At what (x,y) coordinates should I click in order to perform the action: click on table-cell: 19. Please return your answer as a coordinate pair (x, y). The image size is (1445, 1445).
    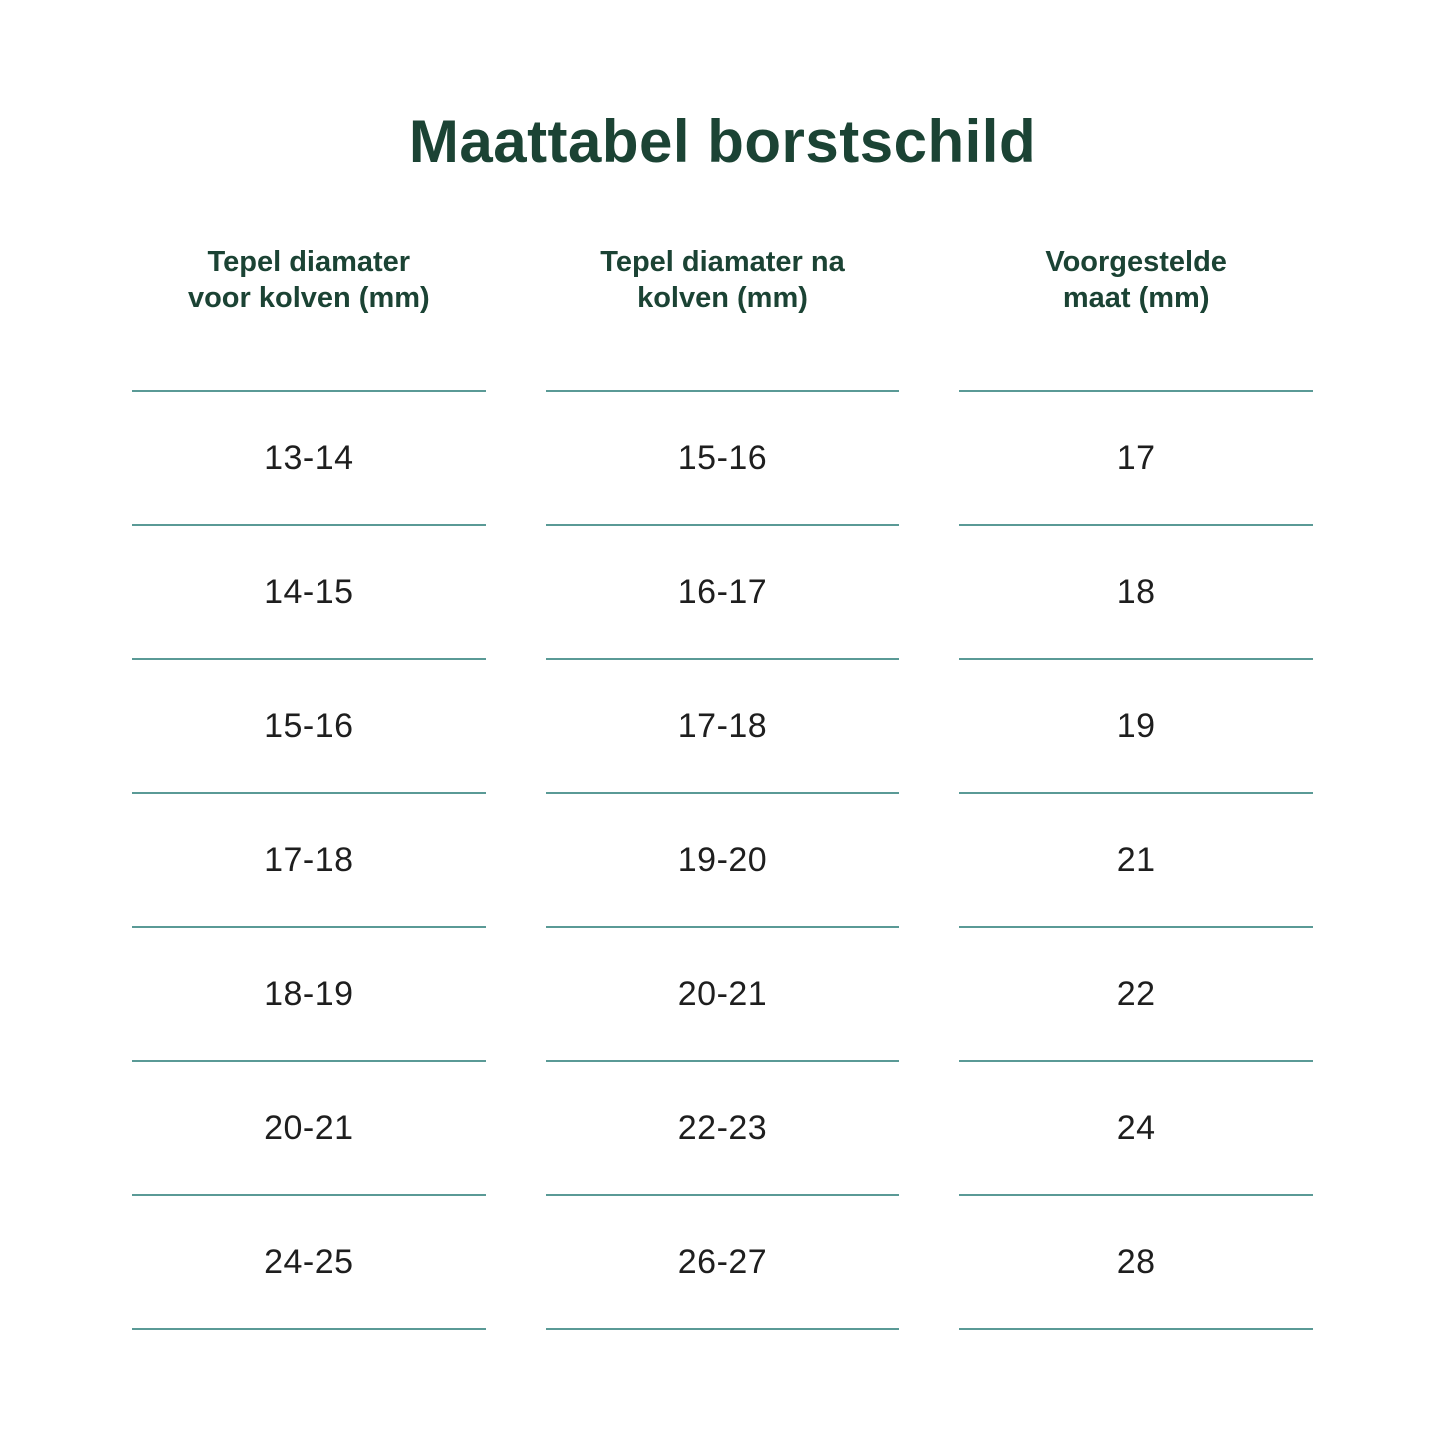
    Looking at the image, I should click on (1136, 727).